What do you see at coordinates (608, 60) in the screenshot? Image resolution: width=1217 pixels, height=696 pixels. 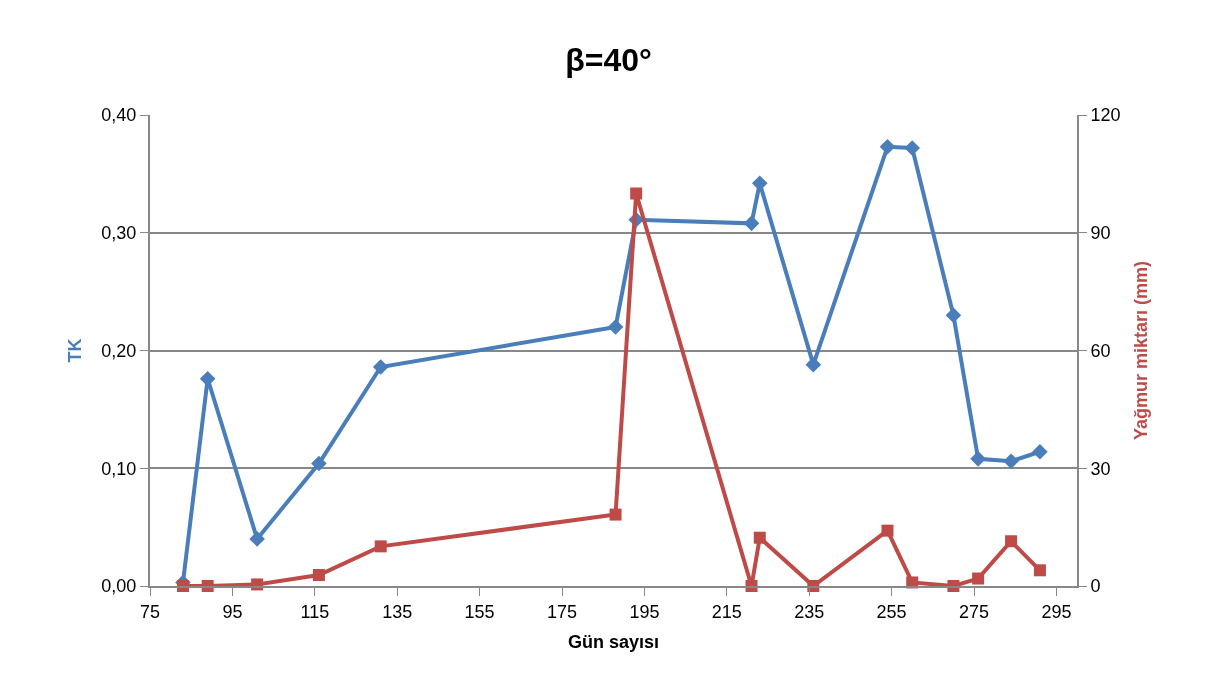 I see `chart-title: β=40°` at bounding box center [608, 60].